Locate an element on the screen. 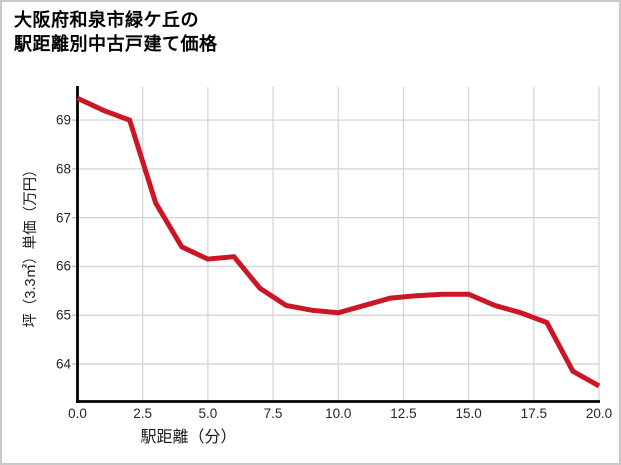 The height and width of the screenshot is (465, 621). x-tick-label: 17.5 is located at coordinates (533, 413).